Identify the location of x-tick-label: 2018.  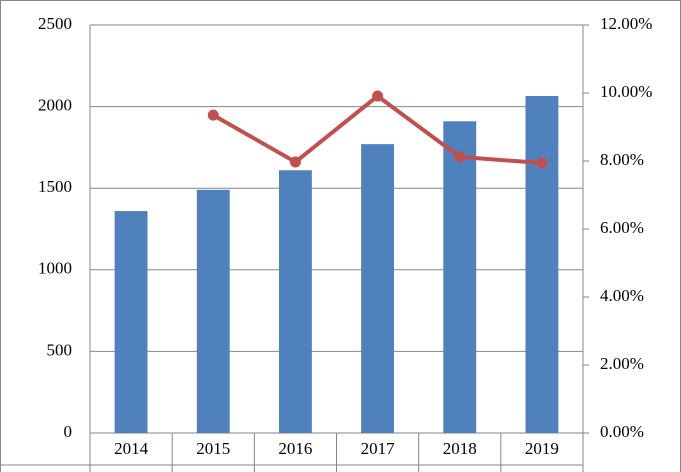
(460, 448).